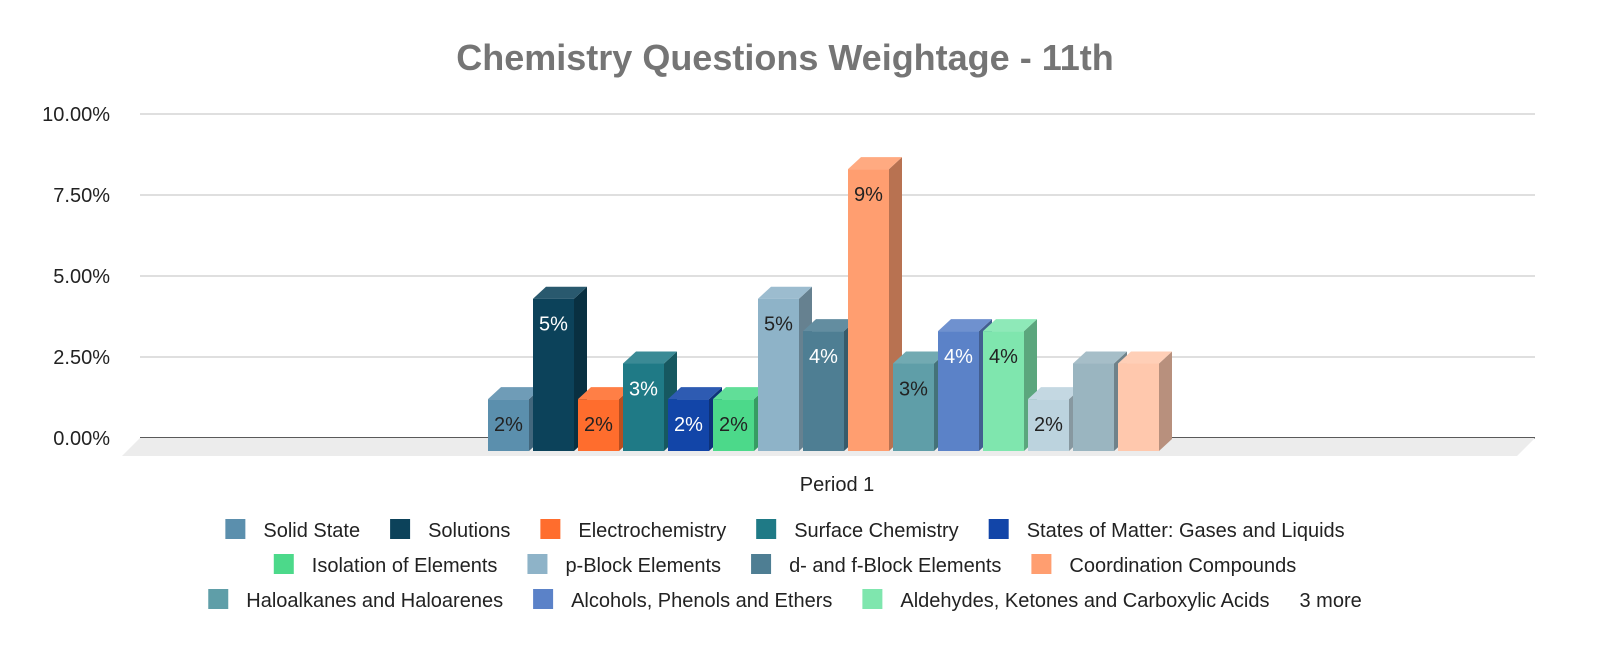  What do you see at coordinates (895, 566) in the screenshot?
I see `legend-label: d- and f-Block Elements` at bounding box center [895, 566].